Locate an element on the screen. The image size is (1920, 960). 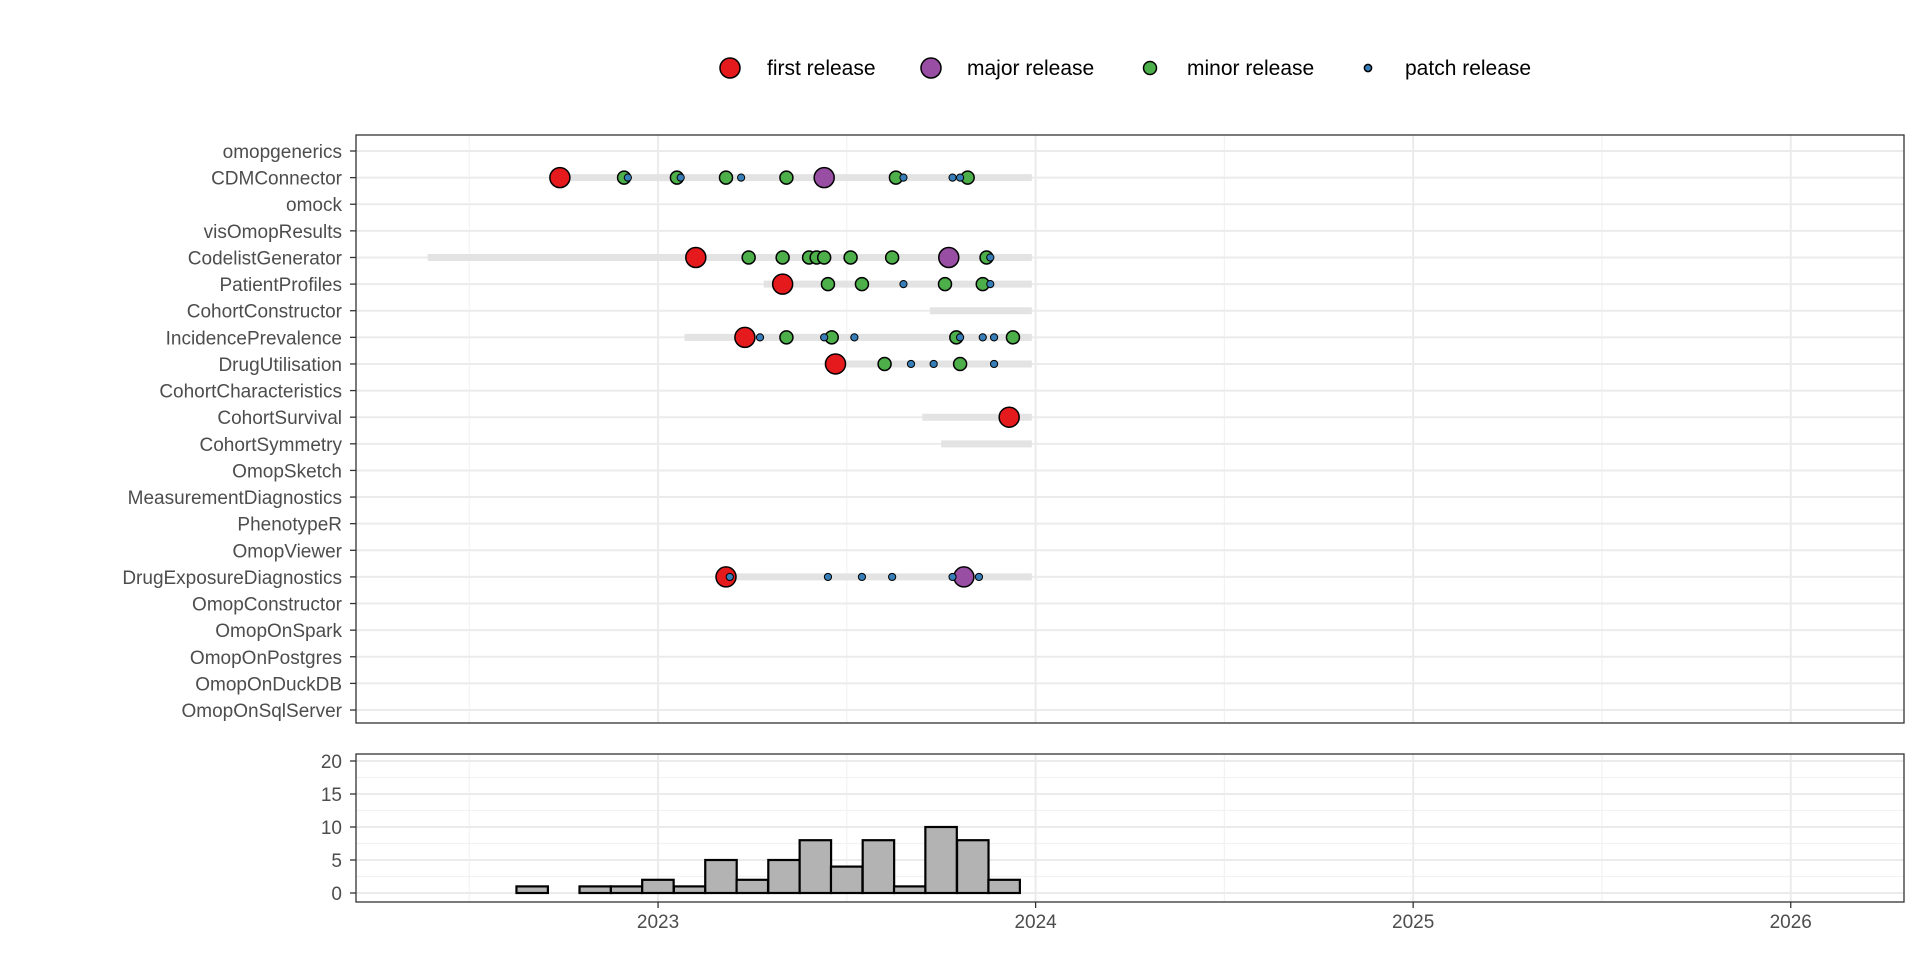
package-label-IncidencePrevalence: IncidencePrevalence is located at coordinates (254, 338).